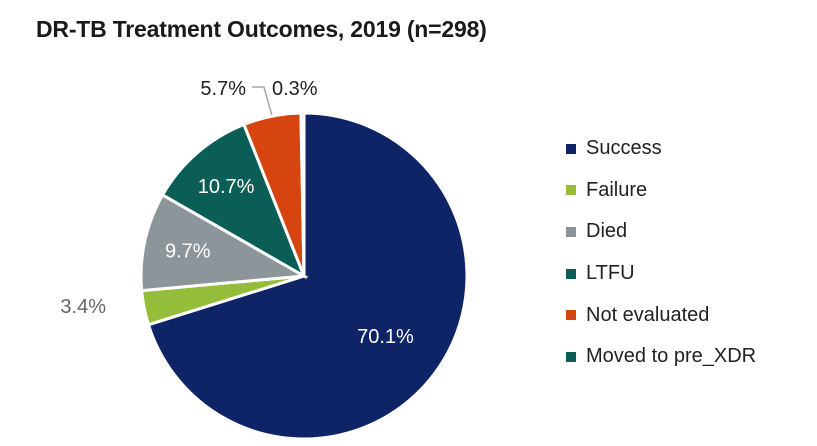 This screenshot has width=817, height=446. What do you see at coordinates (302, 194) in the screenshot?
I see `pie-slice-moved-to-pre-xdr` at bounding box center [302, 194].